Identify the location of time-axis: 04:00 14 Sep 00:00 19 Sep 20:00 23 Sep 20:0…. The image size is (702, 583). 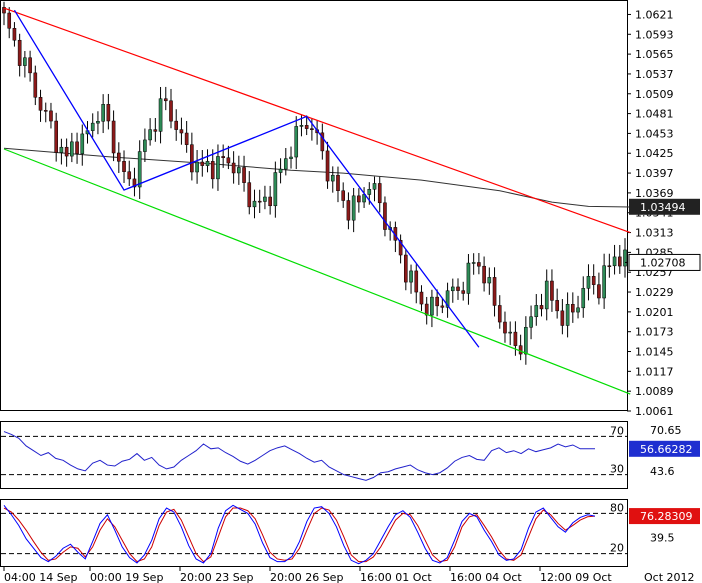
(349, 575).